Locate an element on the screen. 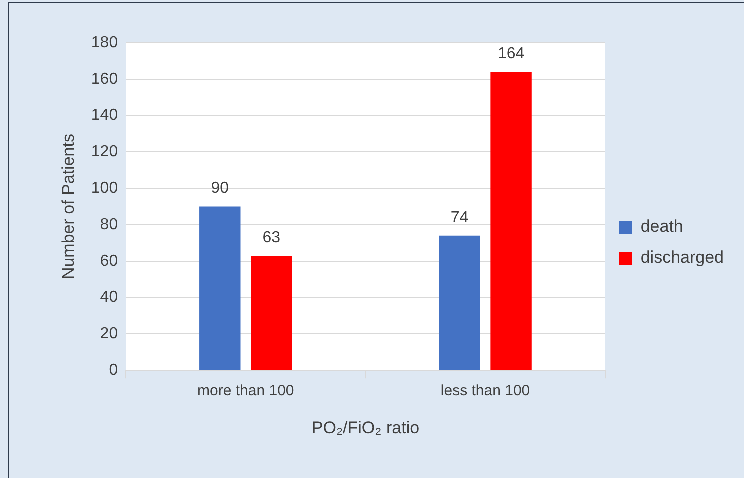  y-tick-label: 20 is located at coordinates (109, 334).